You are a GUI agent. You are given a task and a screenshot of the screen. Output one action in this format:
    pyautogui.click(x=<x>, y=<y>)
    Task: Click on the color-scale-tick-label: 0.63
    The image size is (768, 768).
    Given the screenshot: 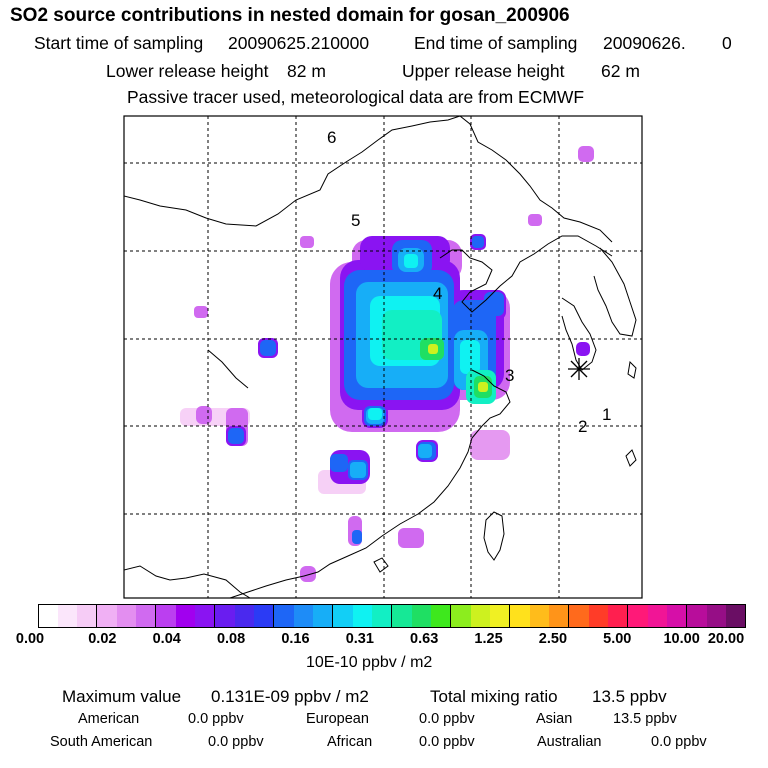 What is the action you would take?
    pyautogui.click(x=424, y=639)
    